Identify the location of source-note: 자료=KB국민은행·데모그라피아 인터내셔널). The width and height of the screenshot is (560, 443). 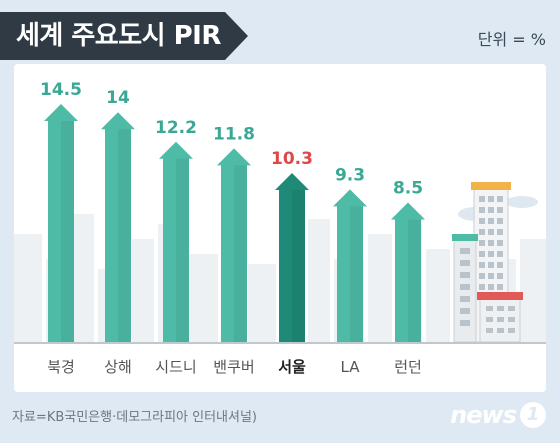
(134, 417).